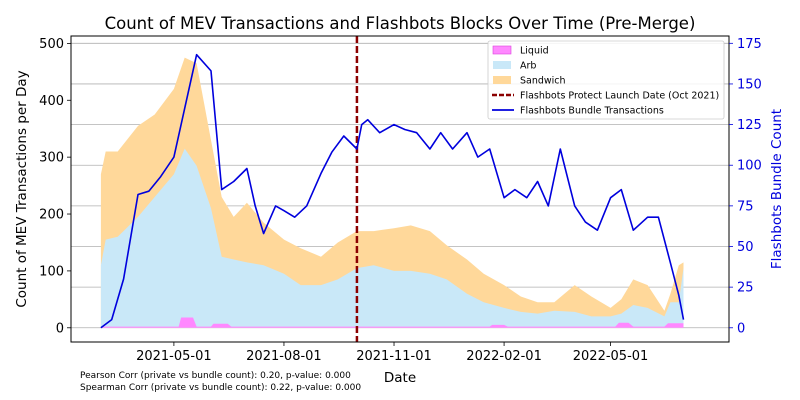 The height and width of the screenshot is (400, 800). What do you see at coordinates (284, 356) in the screenshot?
I see `x-tick-label: 2021-08-01` at bounding box center [284, 356].